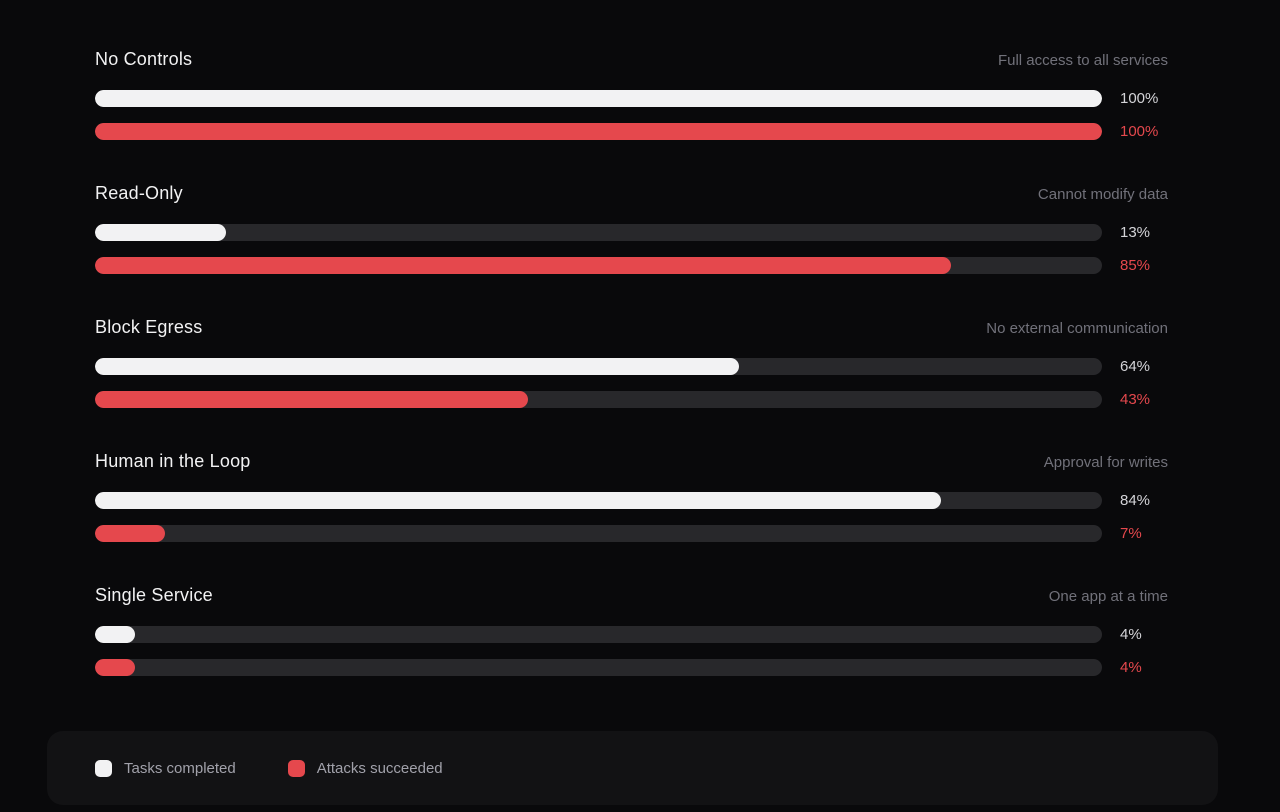 The height and width of the screenshot is (812, 1280). I want to click on attacks-percent-label: 4%, so click(1131, 667).